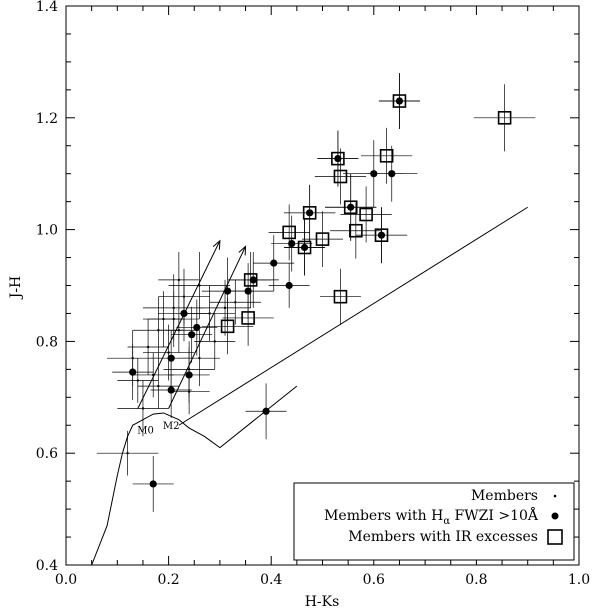 The image size is (600, 611). What do you see at coordinates (555, 496) in the screenshot?
I see `legend-marker-members` at bounding box center [555, 496].